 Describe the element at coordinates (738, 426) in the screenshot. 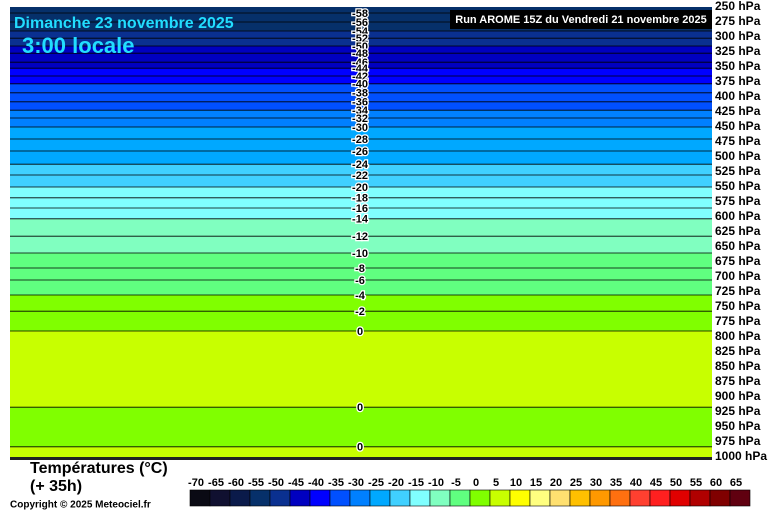

I see `y-tick-label: 950 hPa` at that location.